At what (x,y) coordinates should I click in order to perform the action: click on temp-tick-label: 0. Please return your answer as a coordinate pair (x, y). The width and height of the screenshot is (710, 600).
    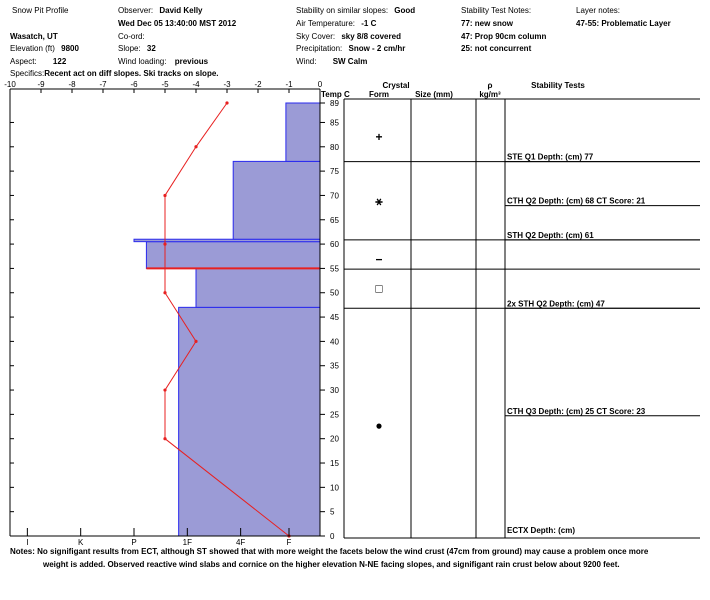
    Looking at the image, I should click on (320, 84).